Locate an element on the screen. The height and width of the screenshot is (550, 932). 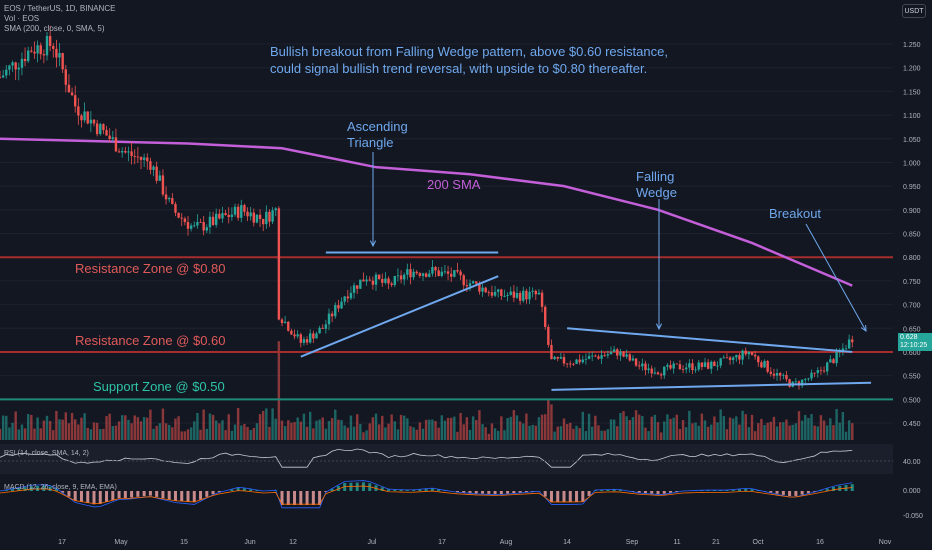
price-tick-label: 0.600 is located at coordinates (912, 353).